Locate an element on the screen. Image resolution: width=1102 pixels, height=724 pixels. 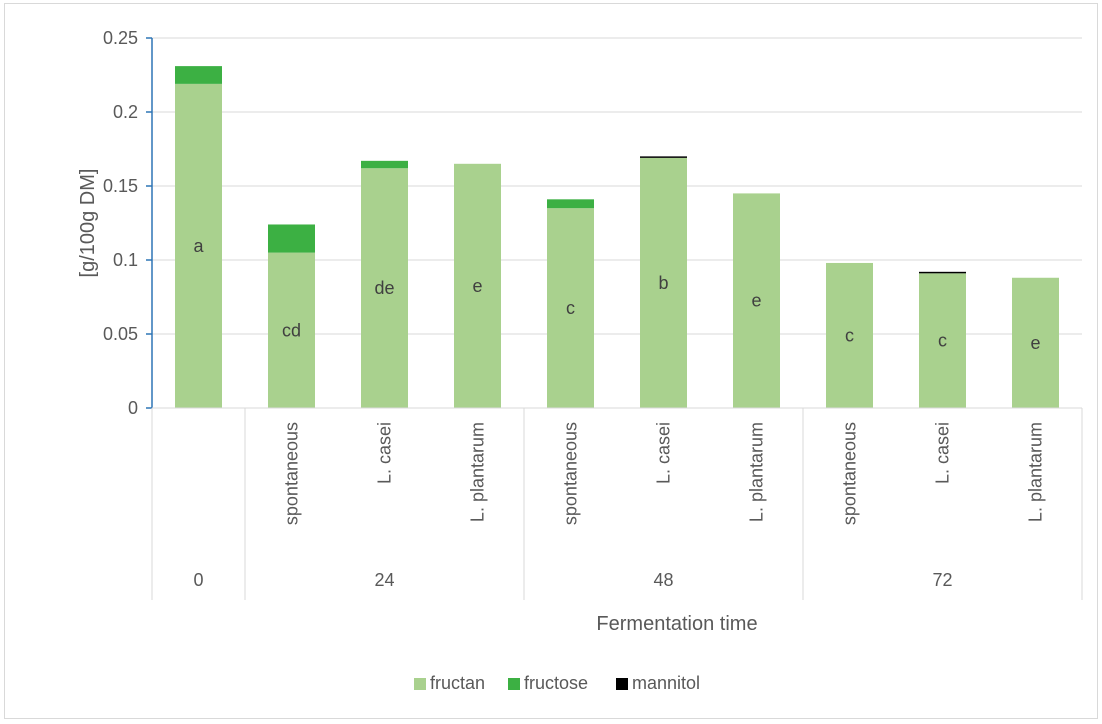
x-group-label: 72 is located at coordinates (942, 580).